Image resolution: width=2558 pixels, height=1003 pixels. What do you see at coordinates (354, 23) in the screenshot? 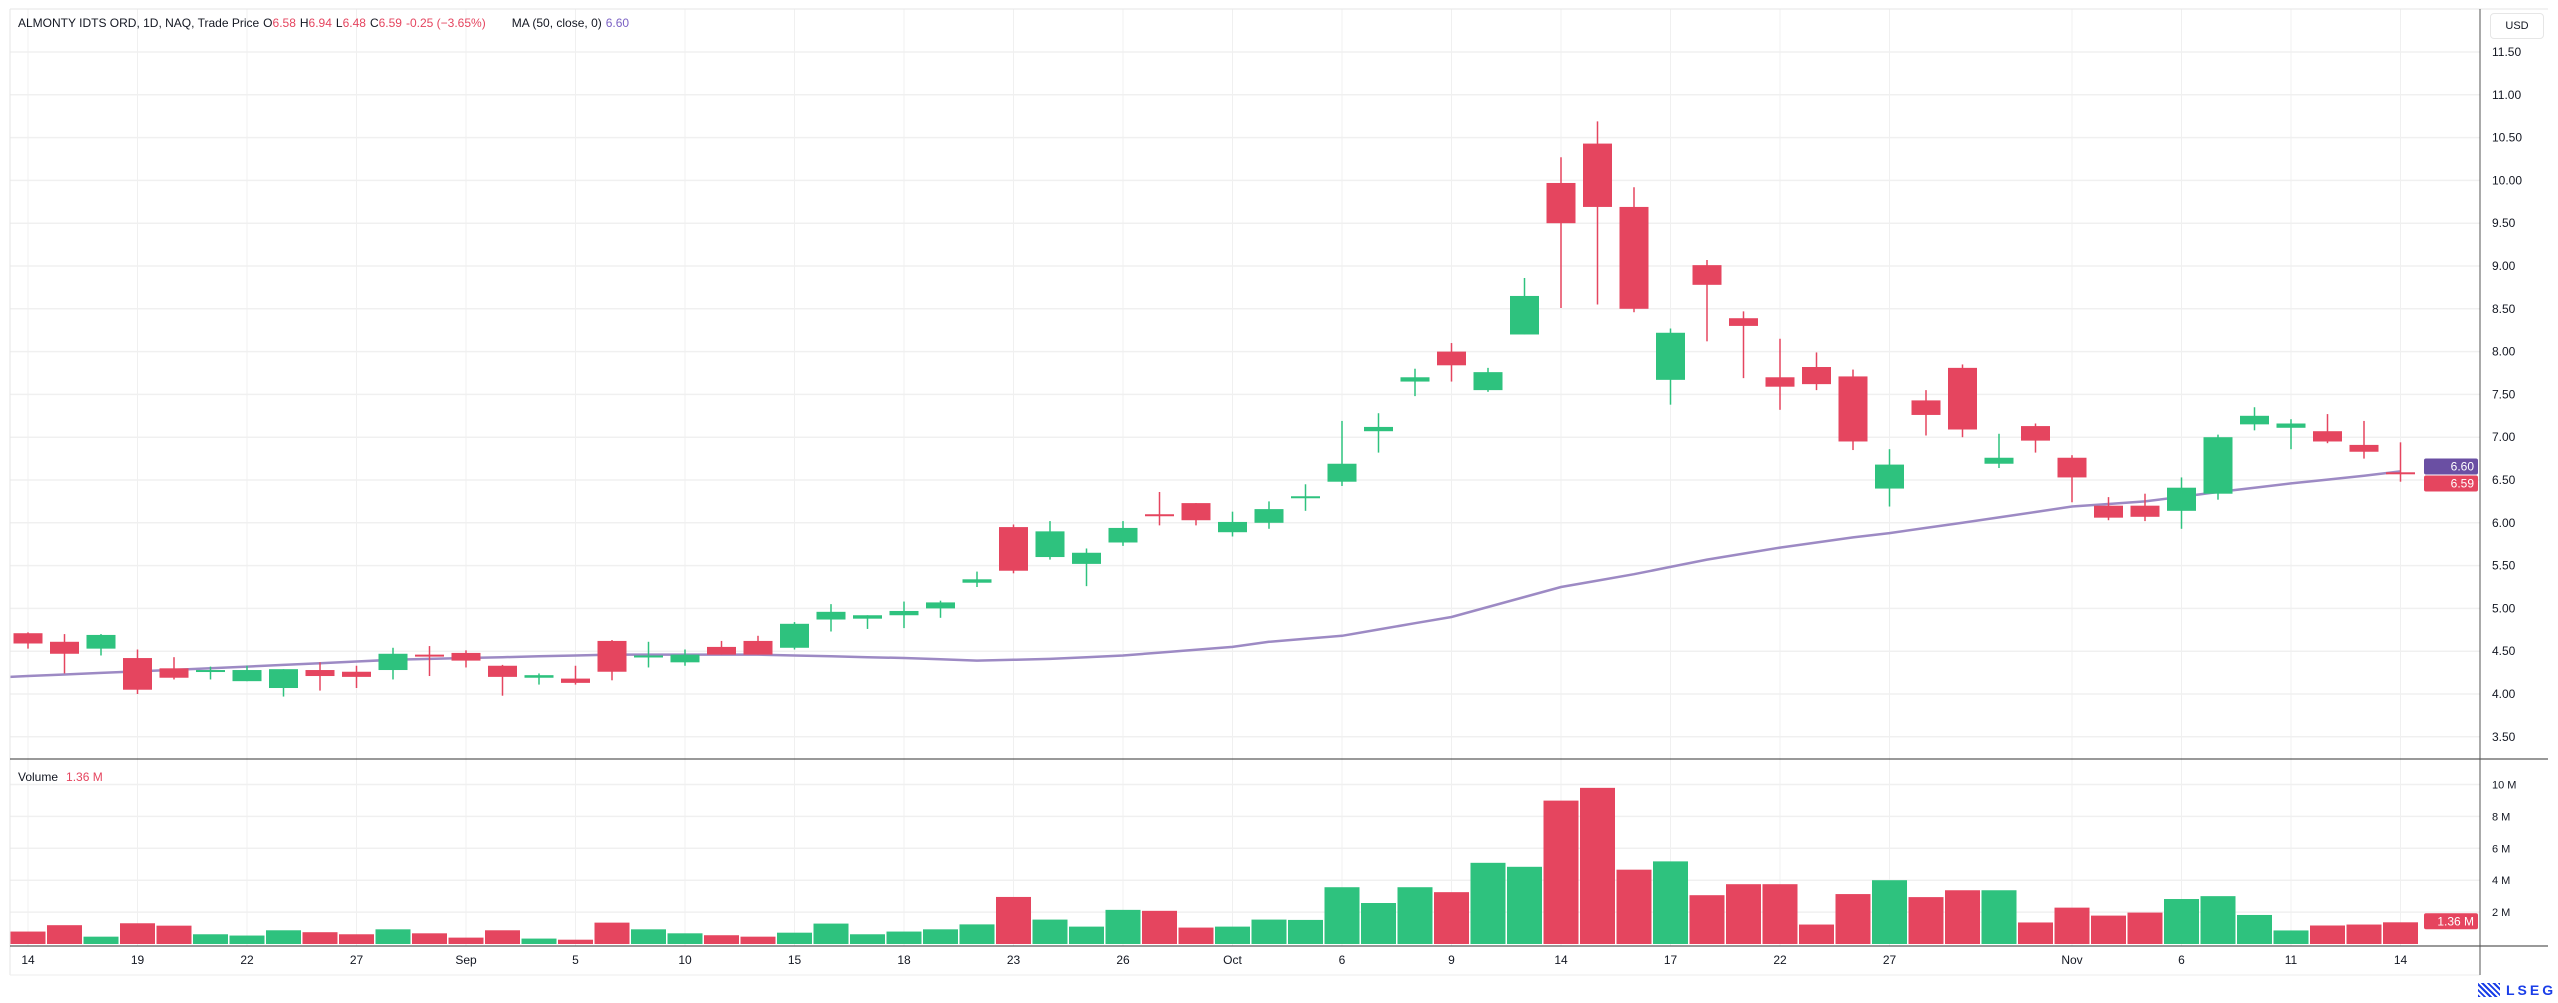
I see `low-value: 6.48` at bounding box center [354, 23].